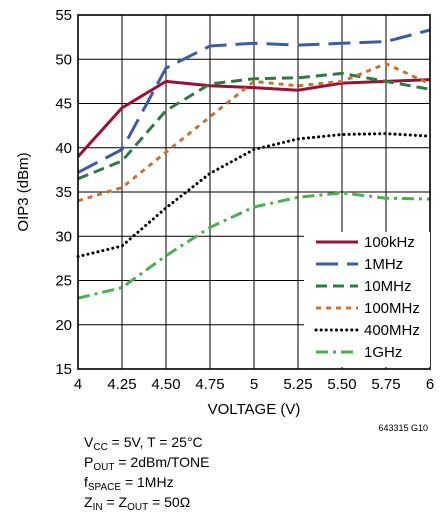 The width and height of the screenshot is (443, 519). What do you see at coordinates (78, 384) in the screenshot?
I see `x-tick-label: 4` at bounding box center [78, 384].